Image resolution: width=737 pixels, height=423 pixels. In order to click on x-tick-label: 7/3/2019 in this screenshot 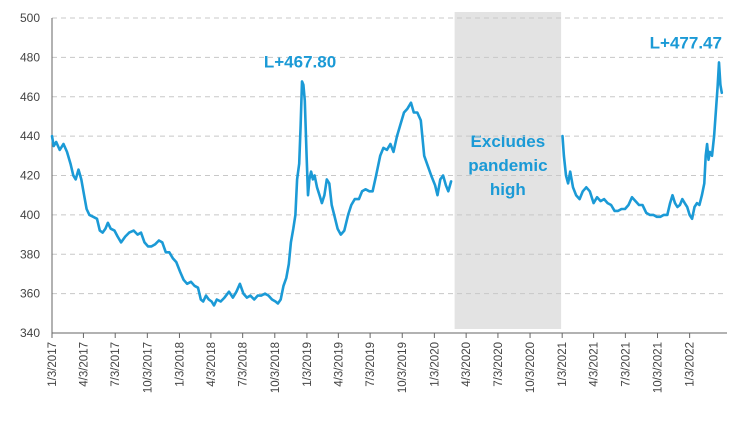, I will do `click(371, 364)`.